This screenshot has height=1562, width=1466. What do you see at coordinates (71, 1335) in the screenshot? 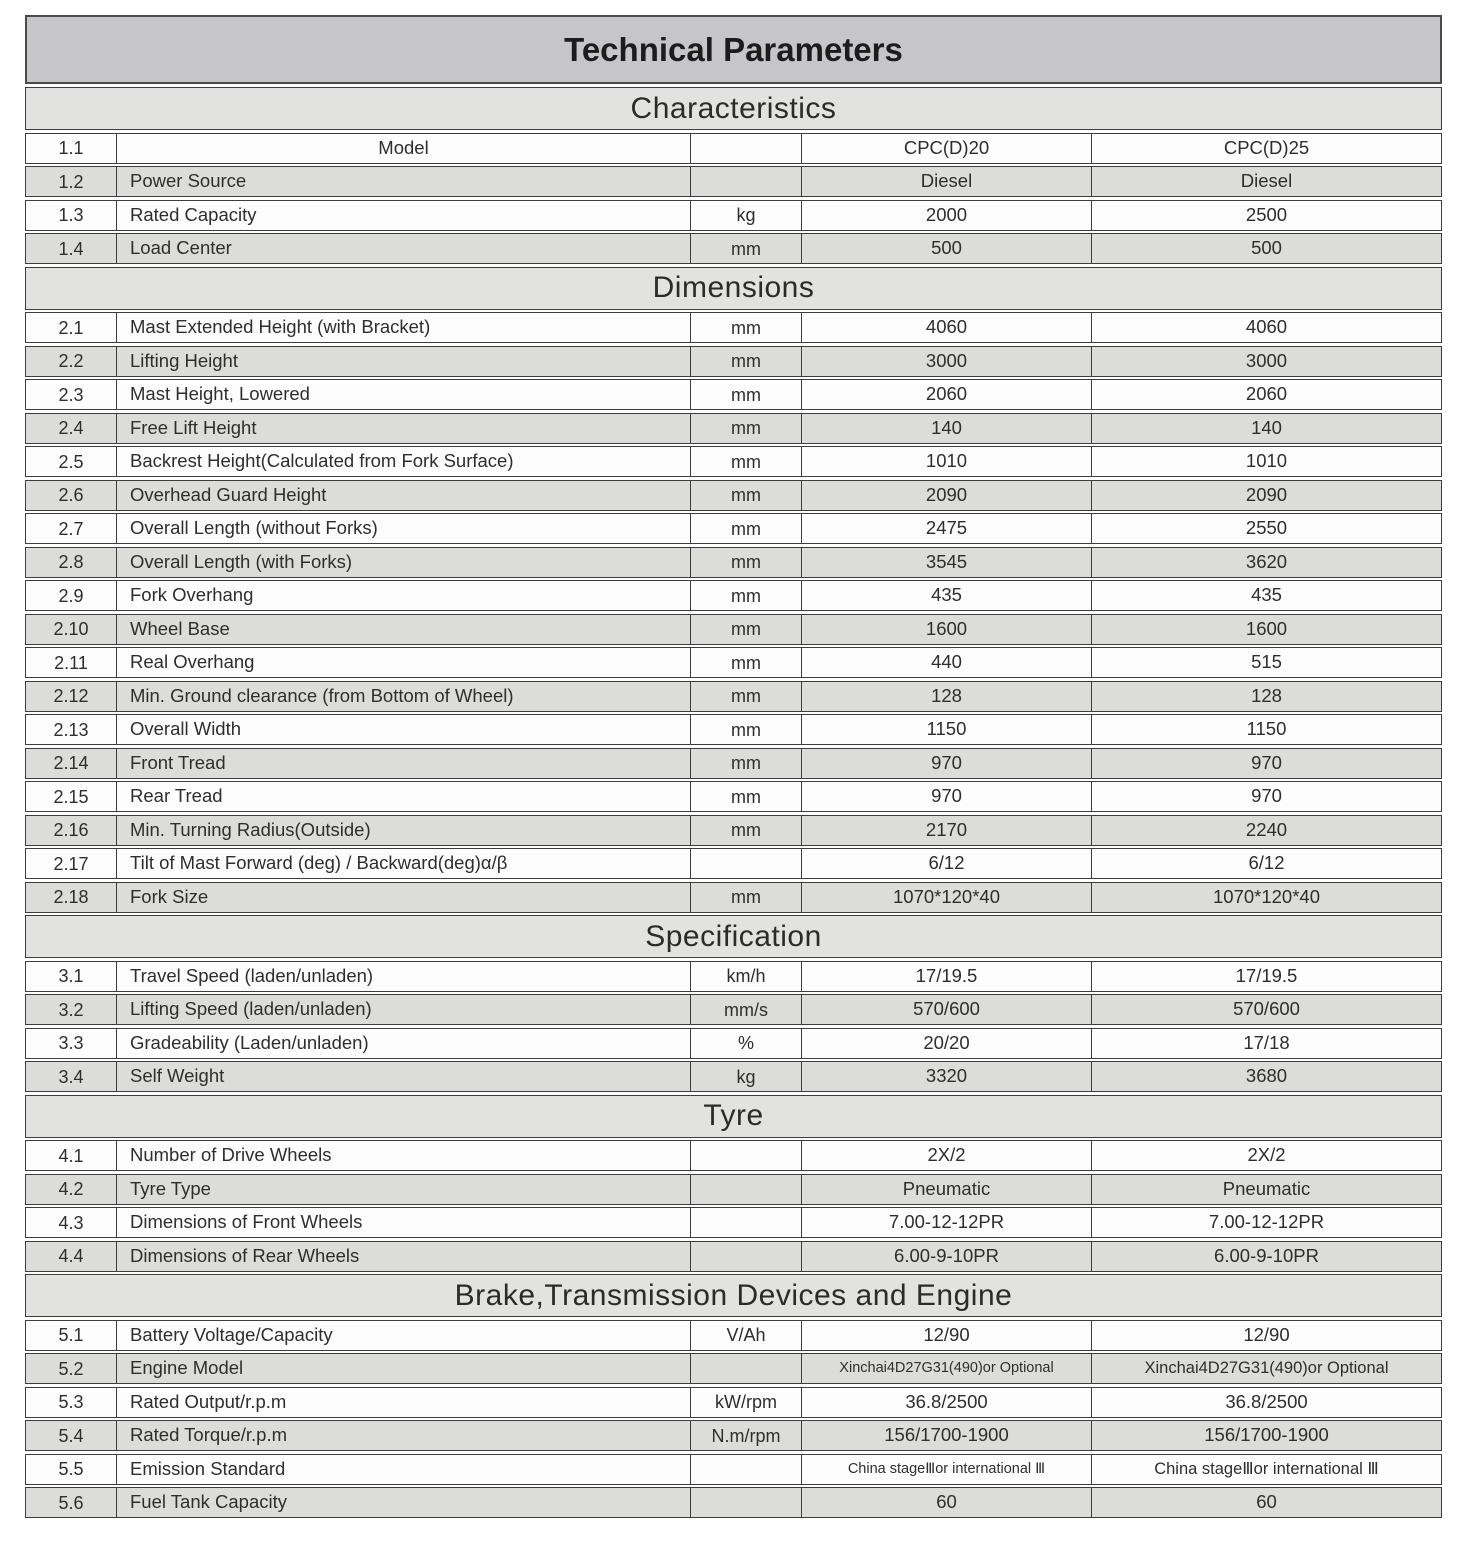
I see `row-number: 5.1` at bounding box center [71, 1335].